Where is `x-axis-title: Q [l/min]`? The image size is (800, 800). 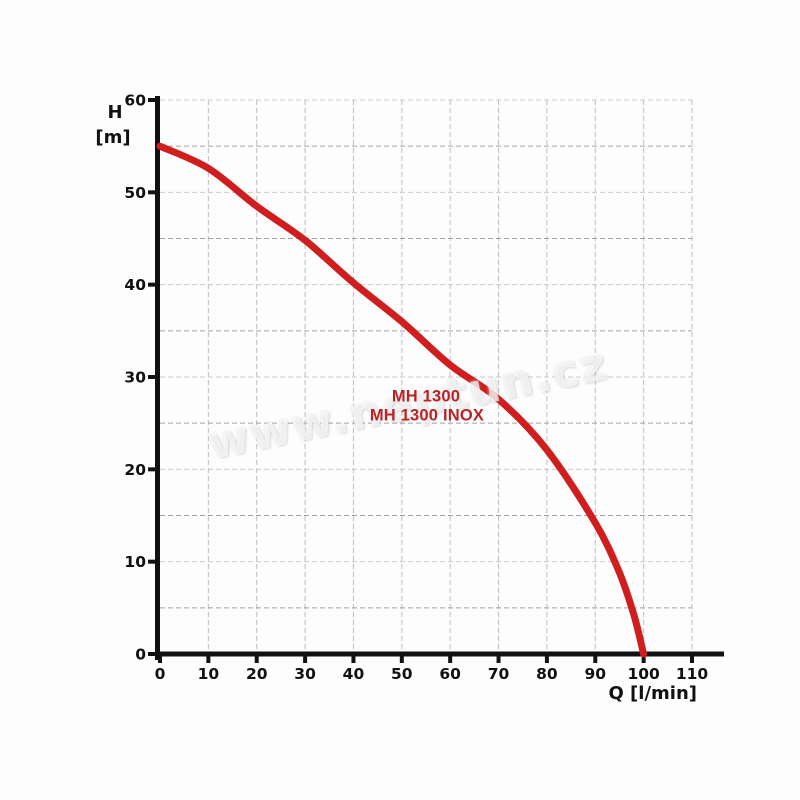
x-axis-title: Q [l/min] is located at coordinates (652, 693).